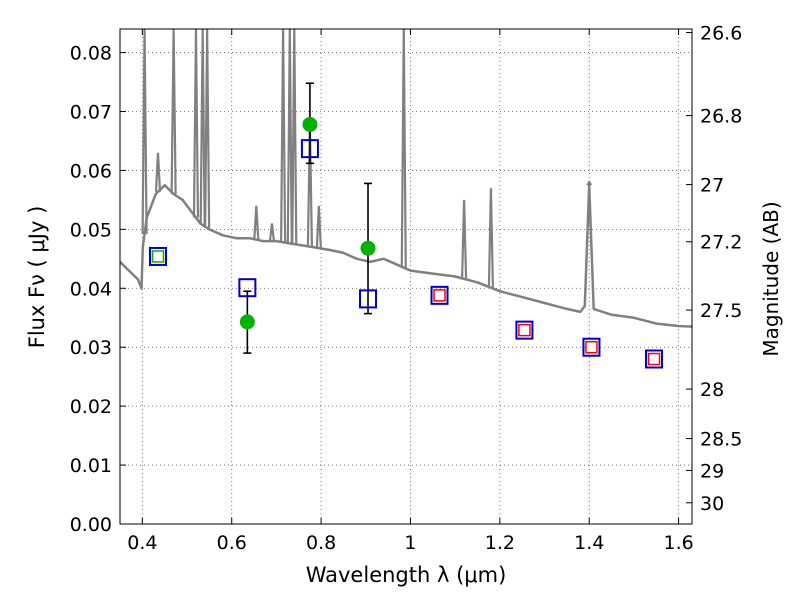 The image size is (800, 600). I want to click on y-tick-label: 0.05, so click(91, 230).